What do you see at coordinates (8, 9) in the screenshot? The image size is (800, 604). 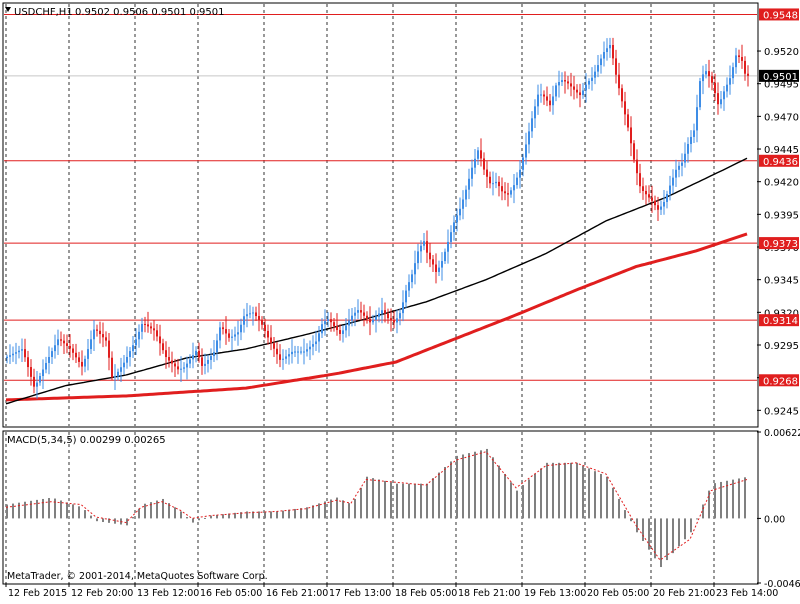 I see `collapse-triangle-icon` at bounding box center [8, 9].